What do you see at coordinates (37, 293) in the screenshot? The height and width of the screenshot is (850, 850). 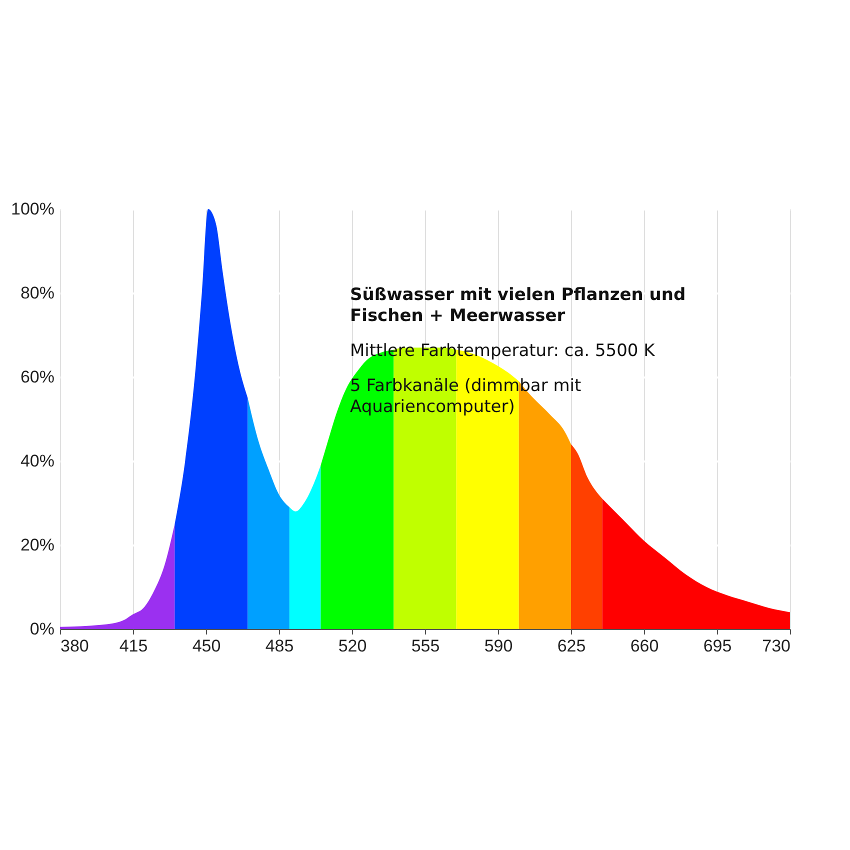 I see `y-tick-label: 80%` at bounding box center [37, 293].